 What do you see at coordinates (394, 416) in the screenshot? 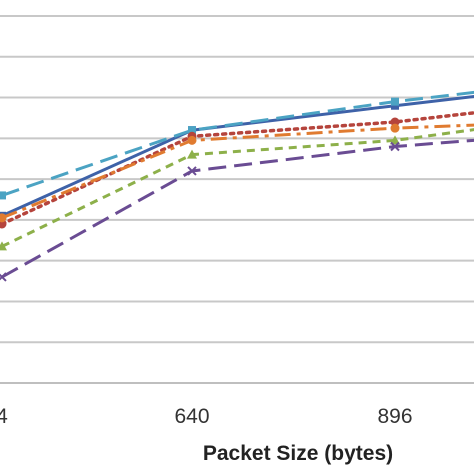
I see `x-tick-label: 896` at bounding box center [394, 416].